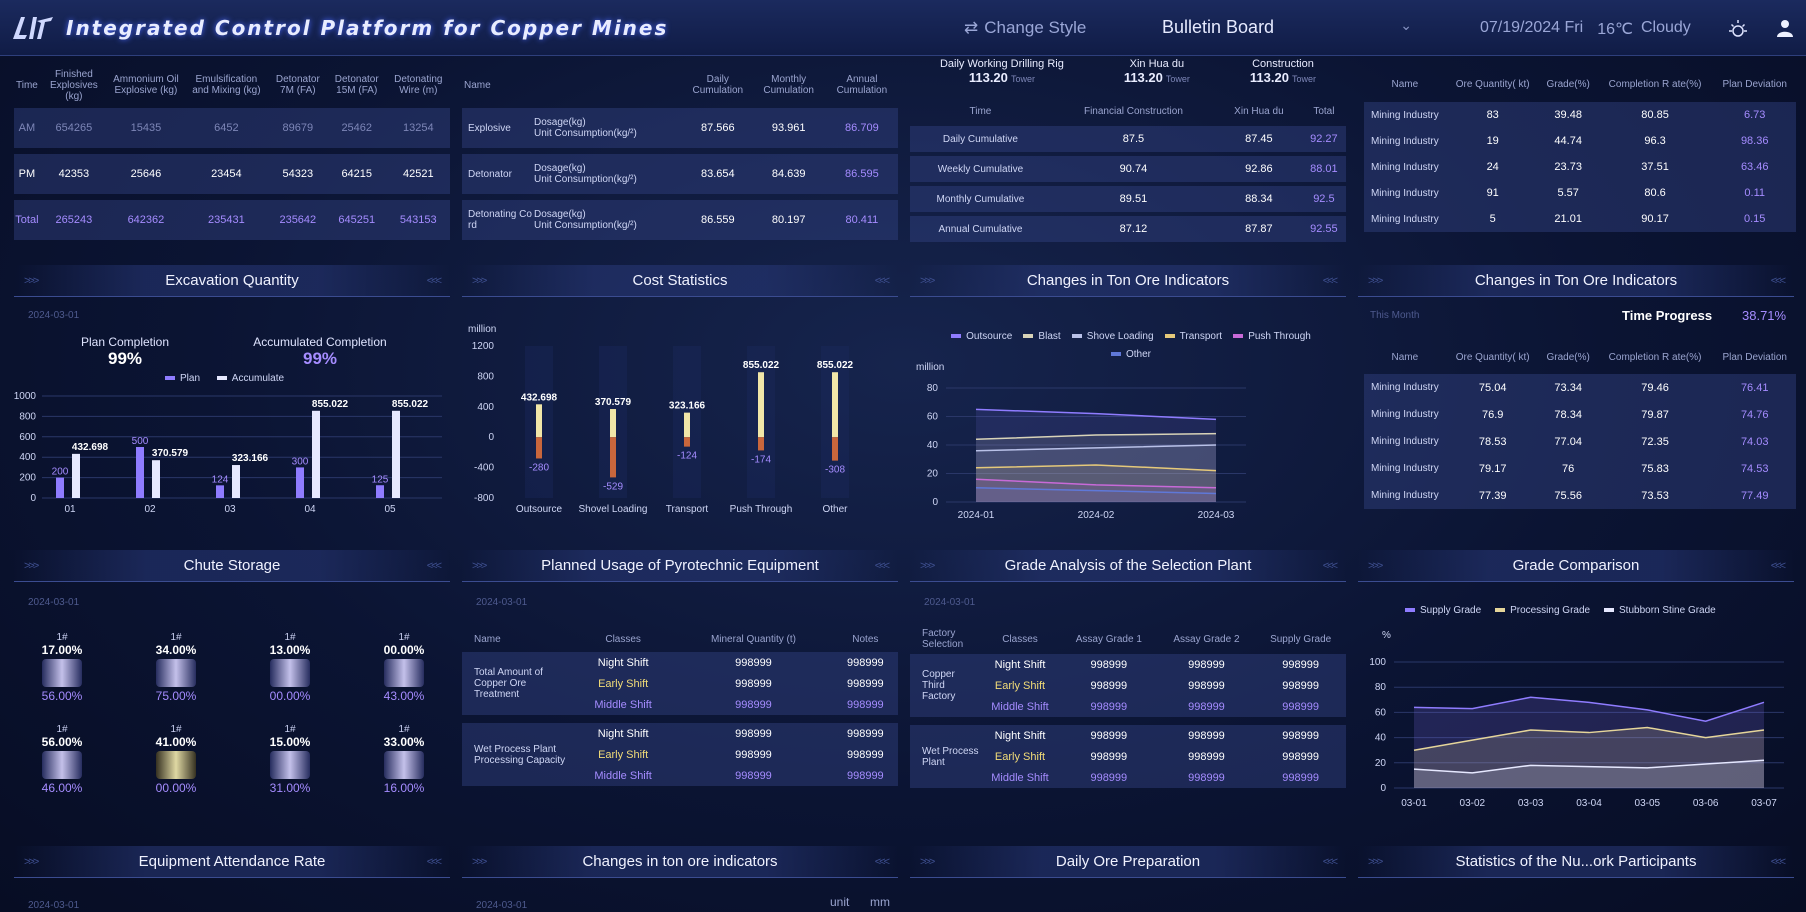  What do you see at coordinates (609, 85) in the screenshot?
I see `col-header` at bounding box center [609, 85].